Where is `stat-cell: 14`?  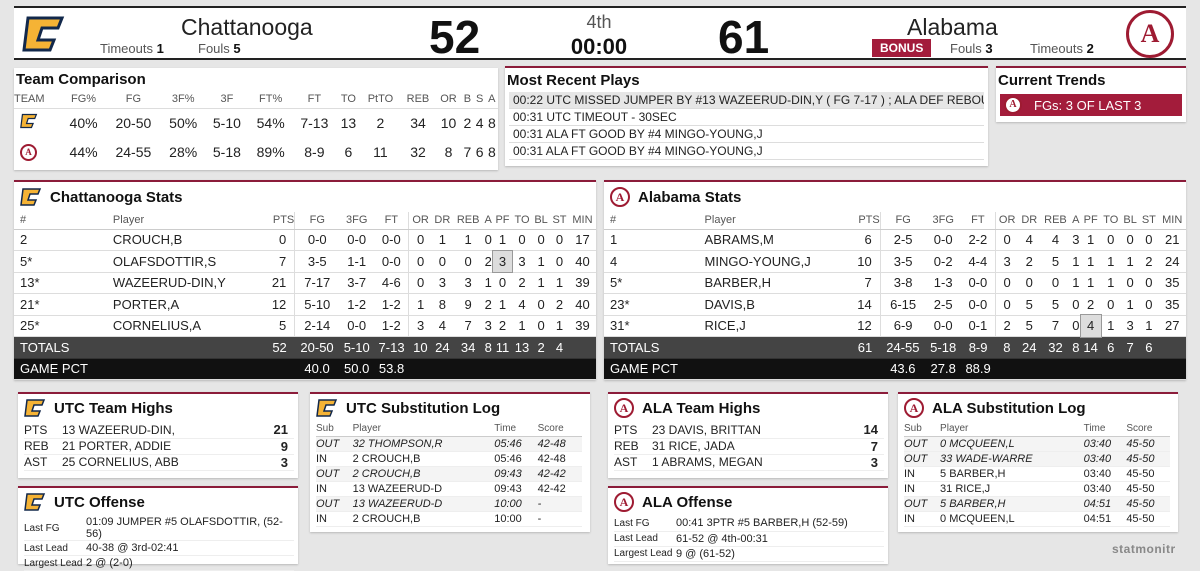 stat-cell: 14 is located at coordinates (865, 304).